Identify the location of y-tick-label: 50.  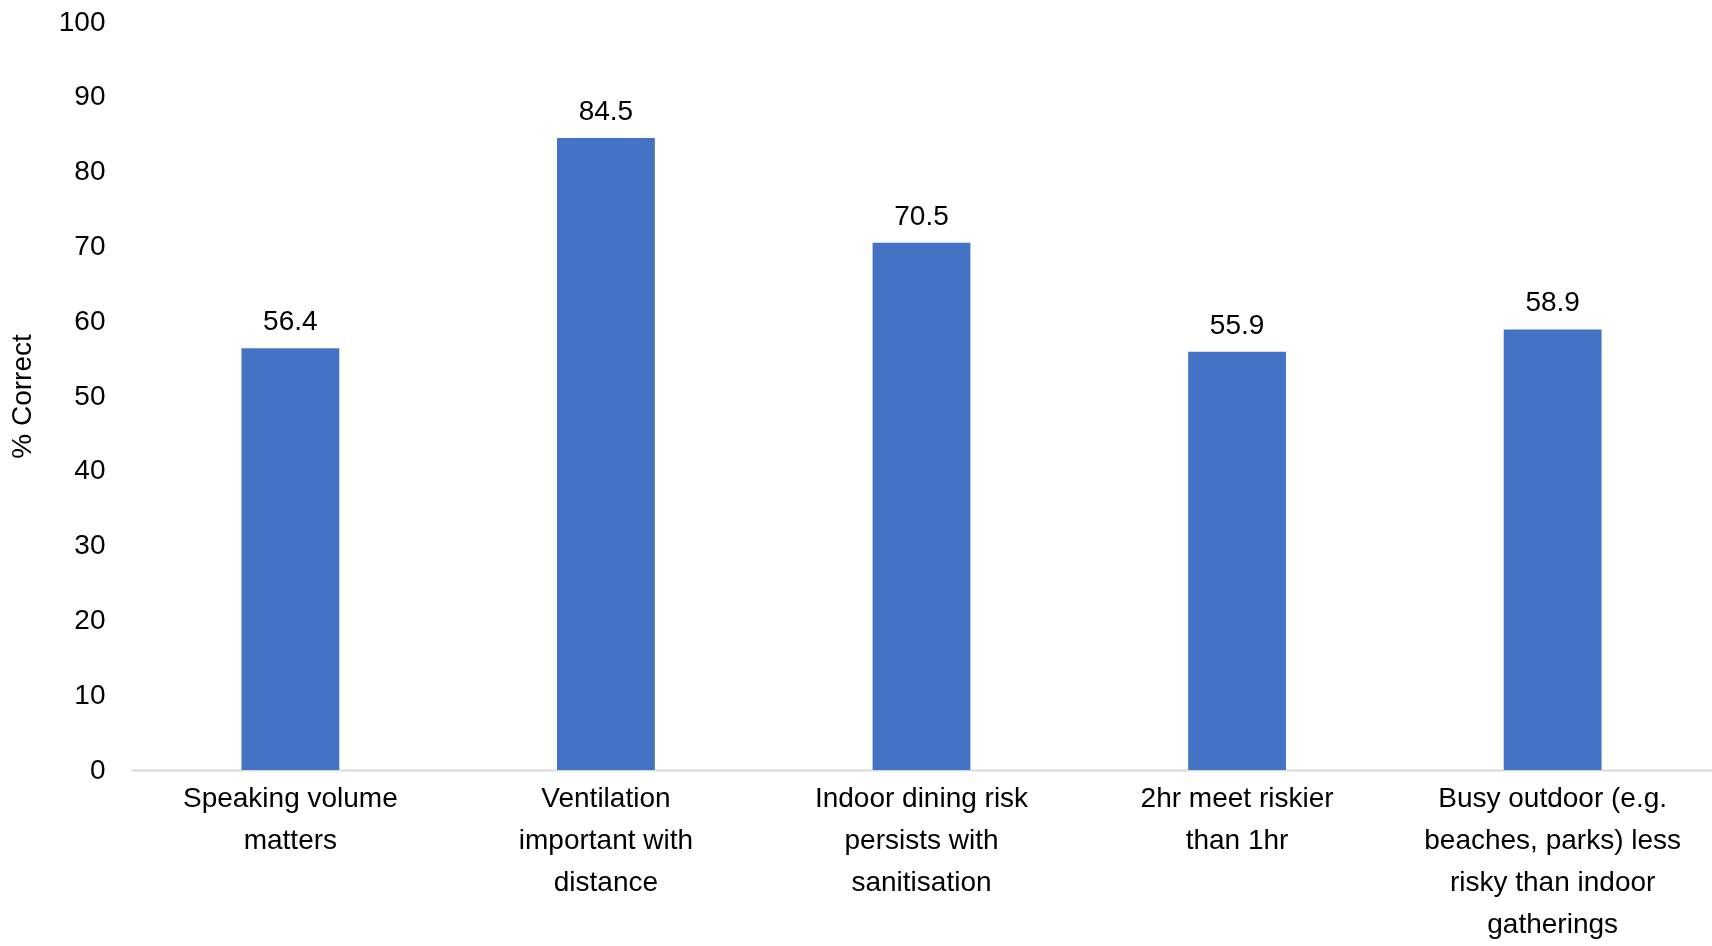
(90, 395).